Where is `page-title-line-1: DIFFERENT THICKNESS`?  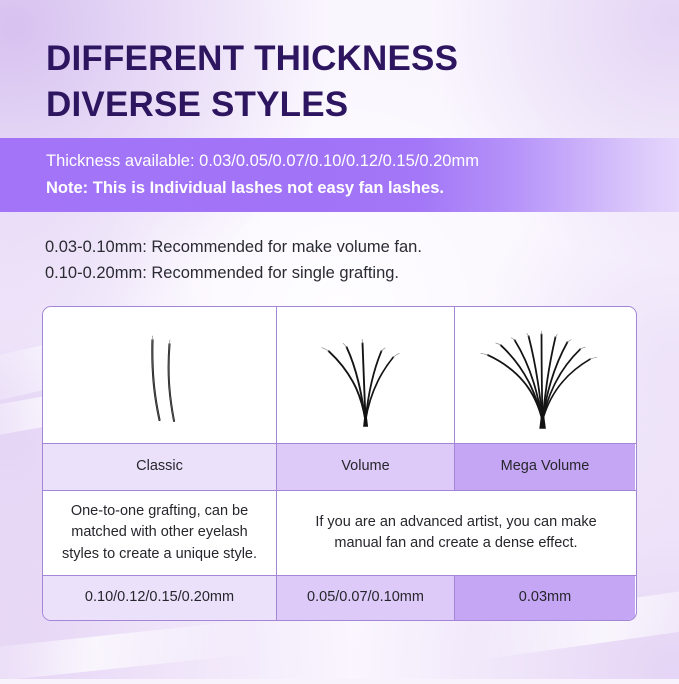
page-title-line-1: DIFFERENT THICKNESS is located at coordinates (252, 58).